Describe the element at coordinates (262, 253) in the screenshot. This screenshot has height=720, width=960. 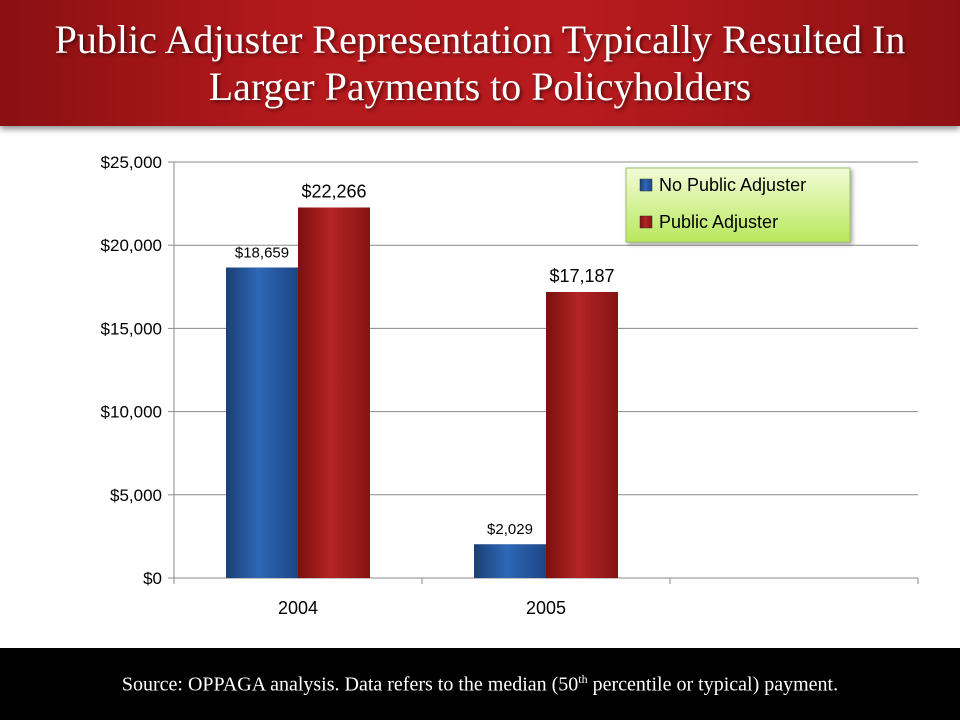
I see `data-label: $18,659` at that location.